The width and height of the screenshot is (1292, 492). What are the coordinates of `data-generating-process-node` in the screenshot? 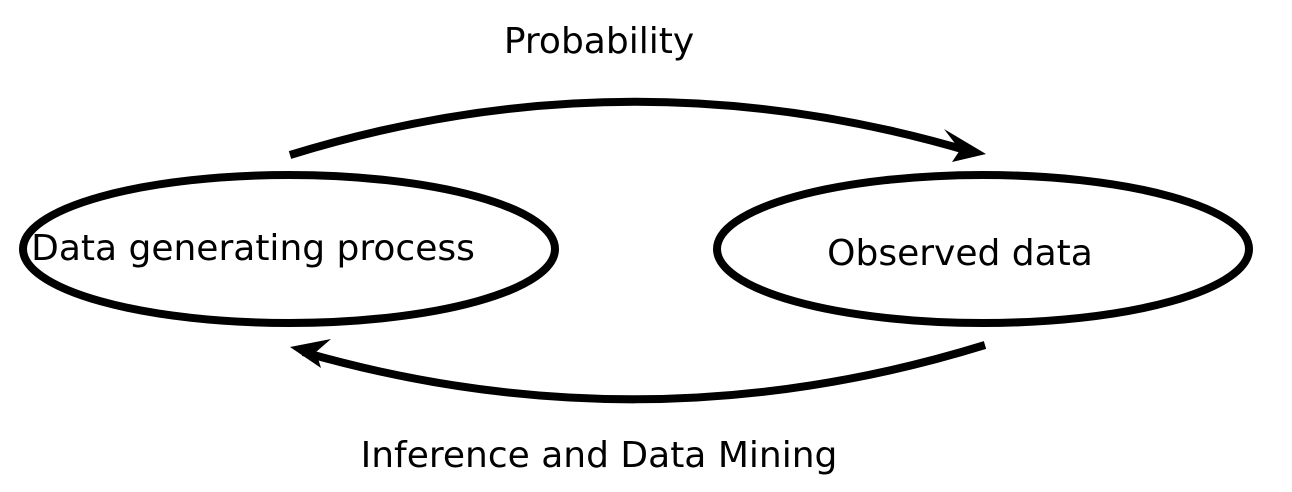 It's located at (289, 249).